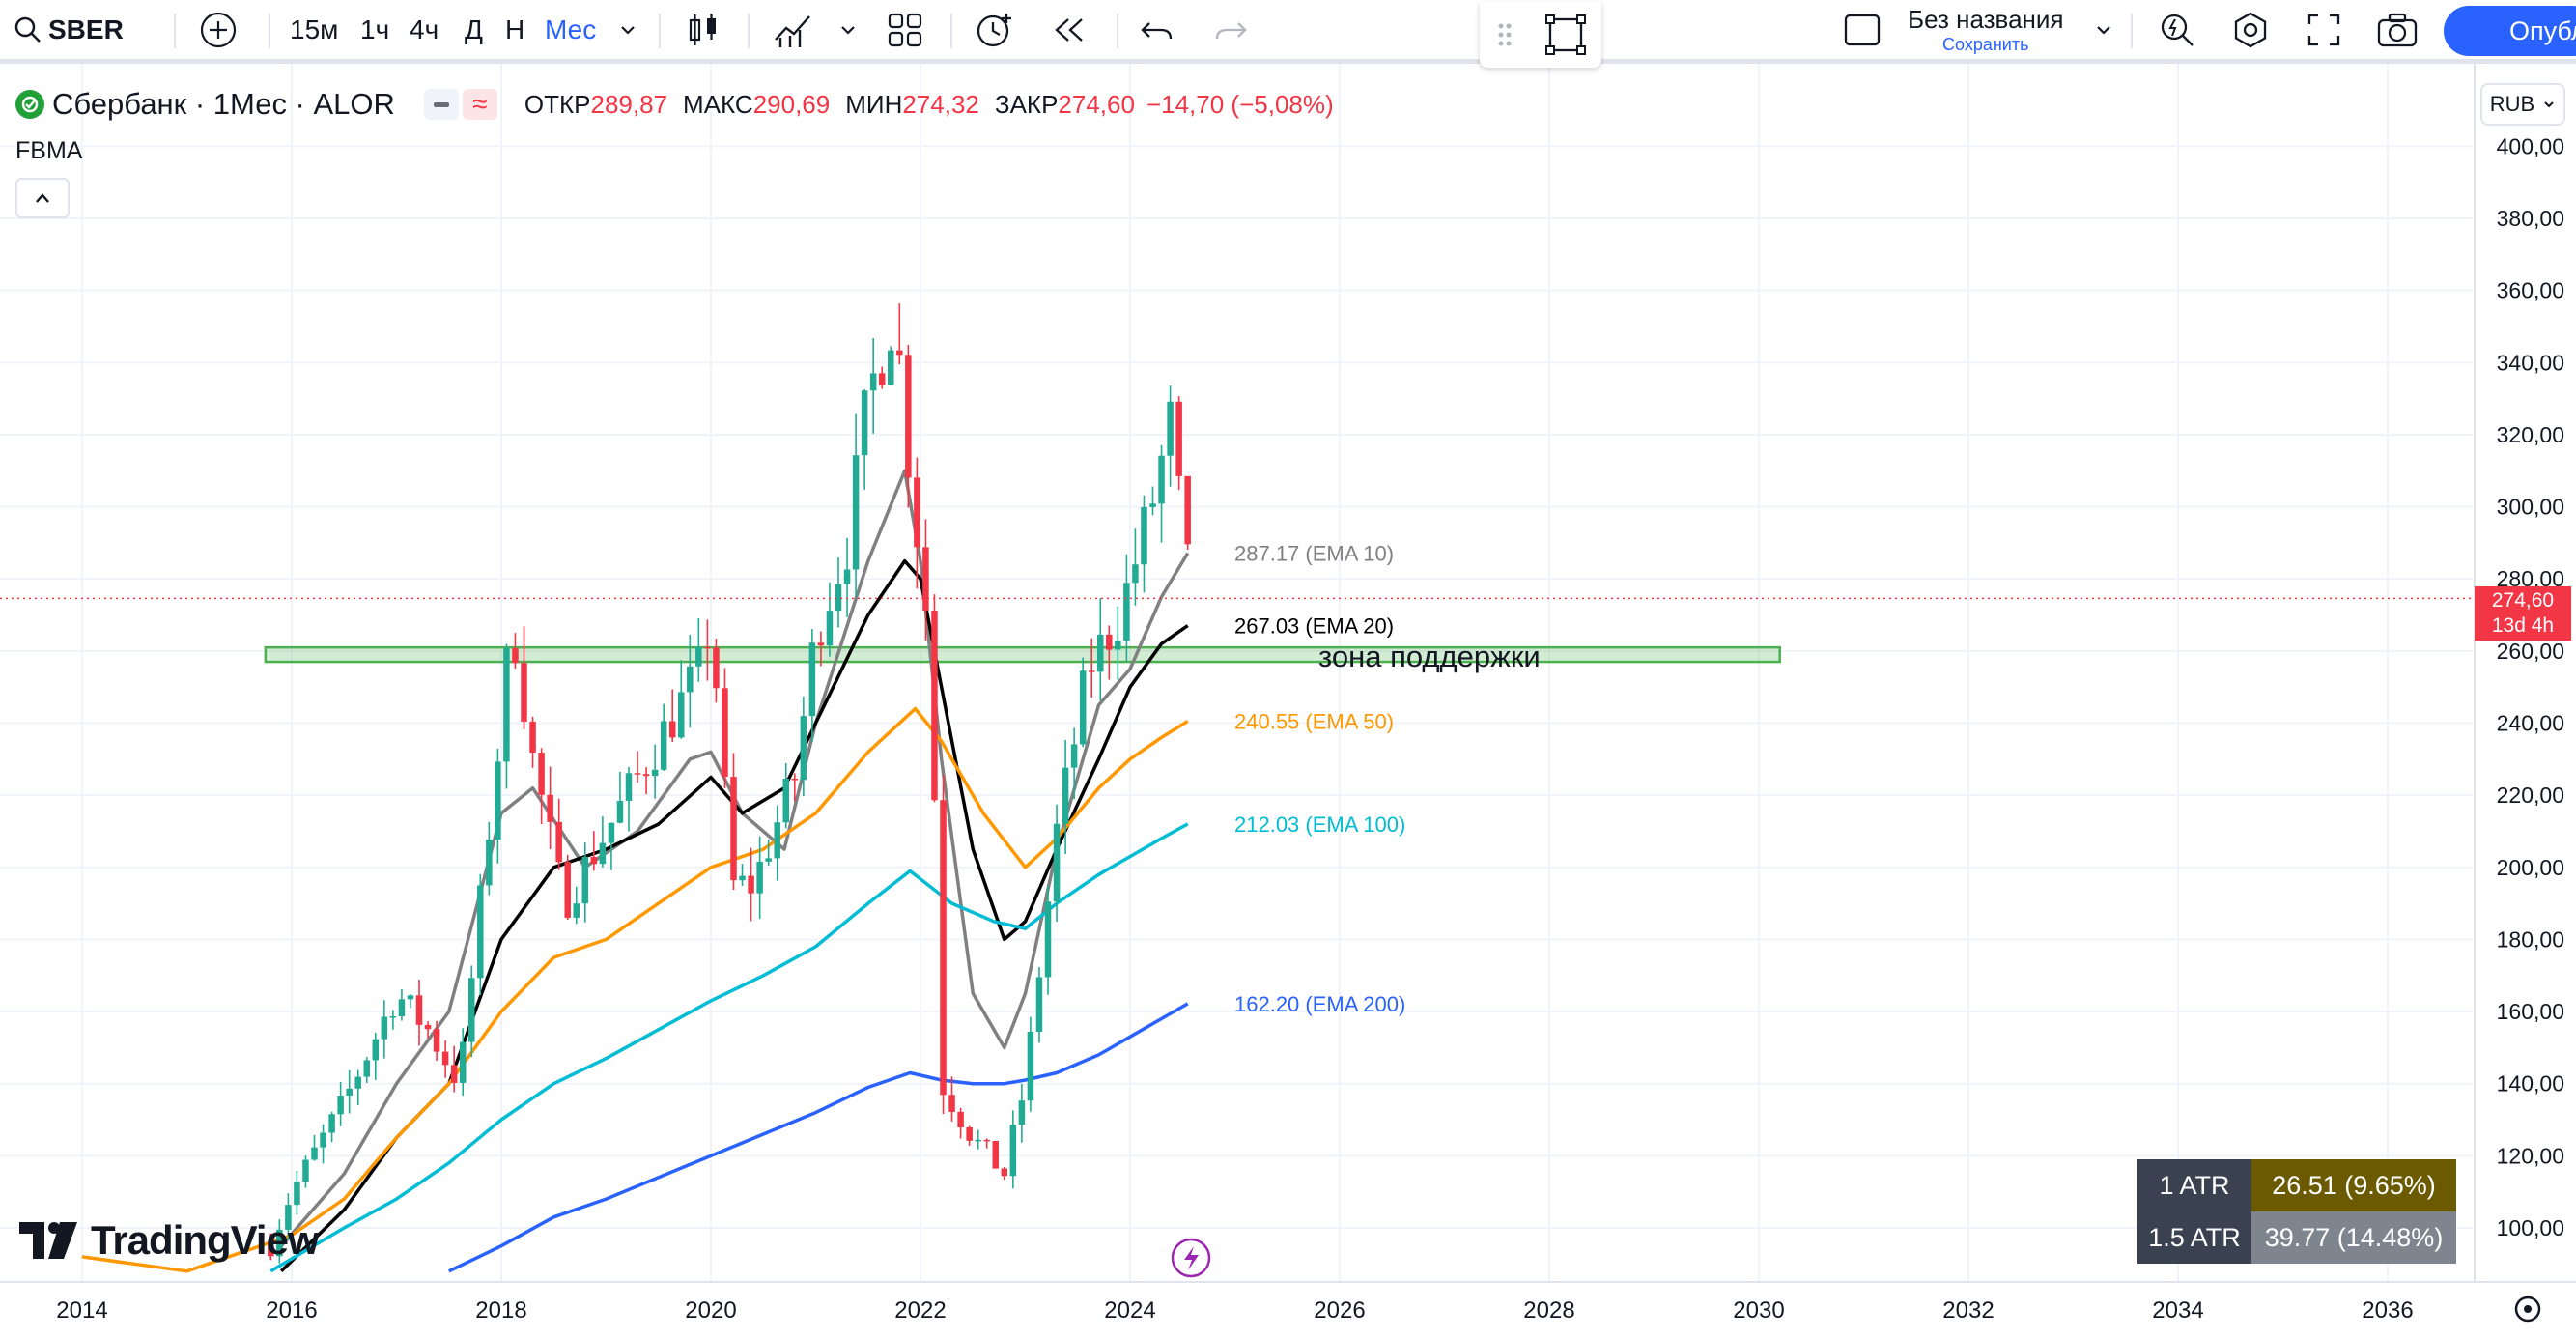 This screenshot has height=1339, width=2576. What do you see at coordinates (2530, 1084) in the screenshot?
I see `price-tick-label: 140,00` at bounding box center [2530, 1084].